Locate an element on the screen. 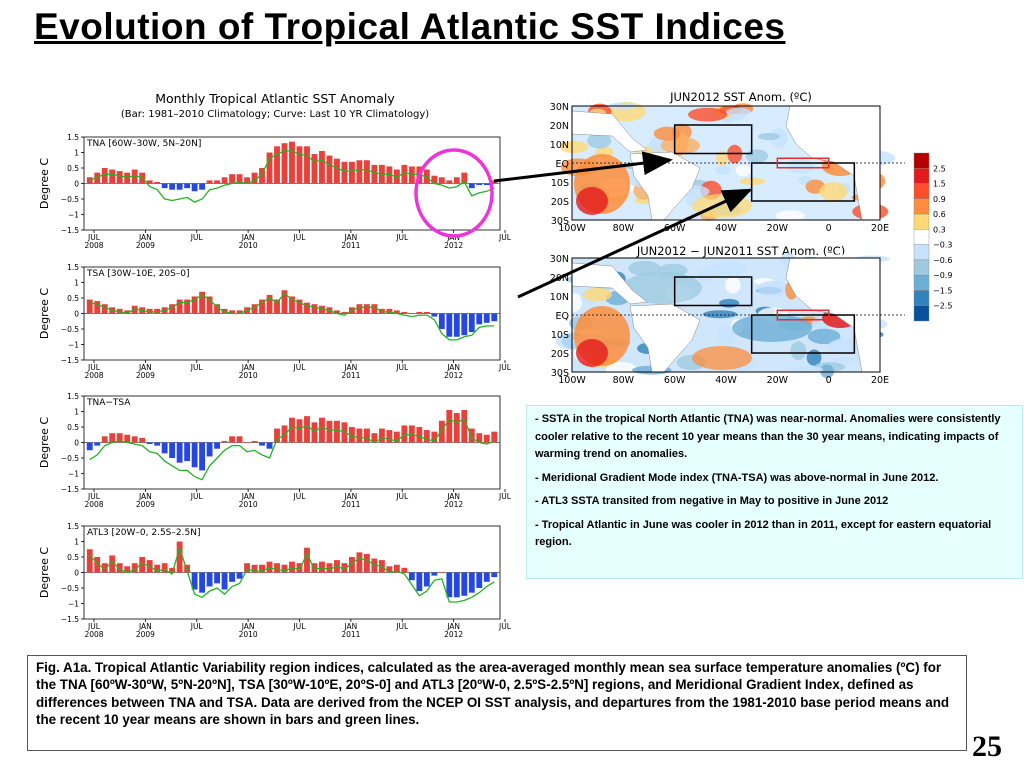  lon-label: 100W is located at coordinates (572, 380).